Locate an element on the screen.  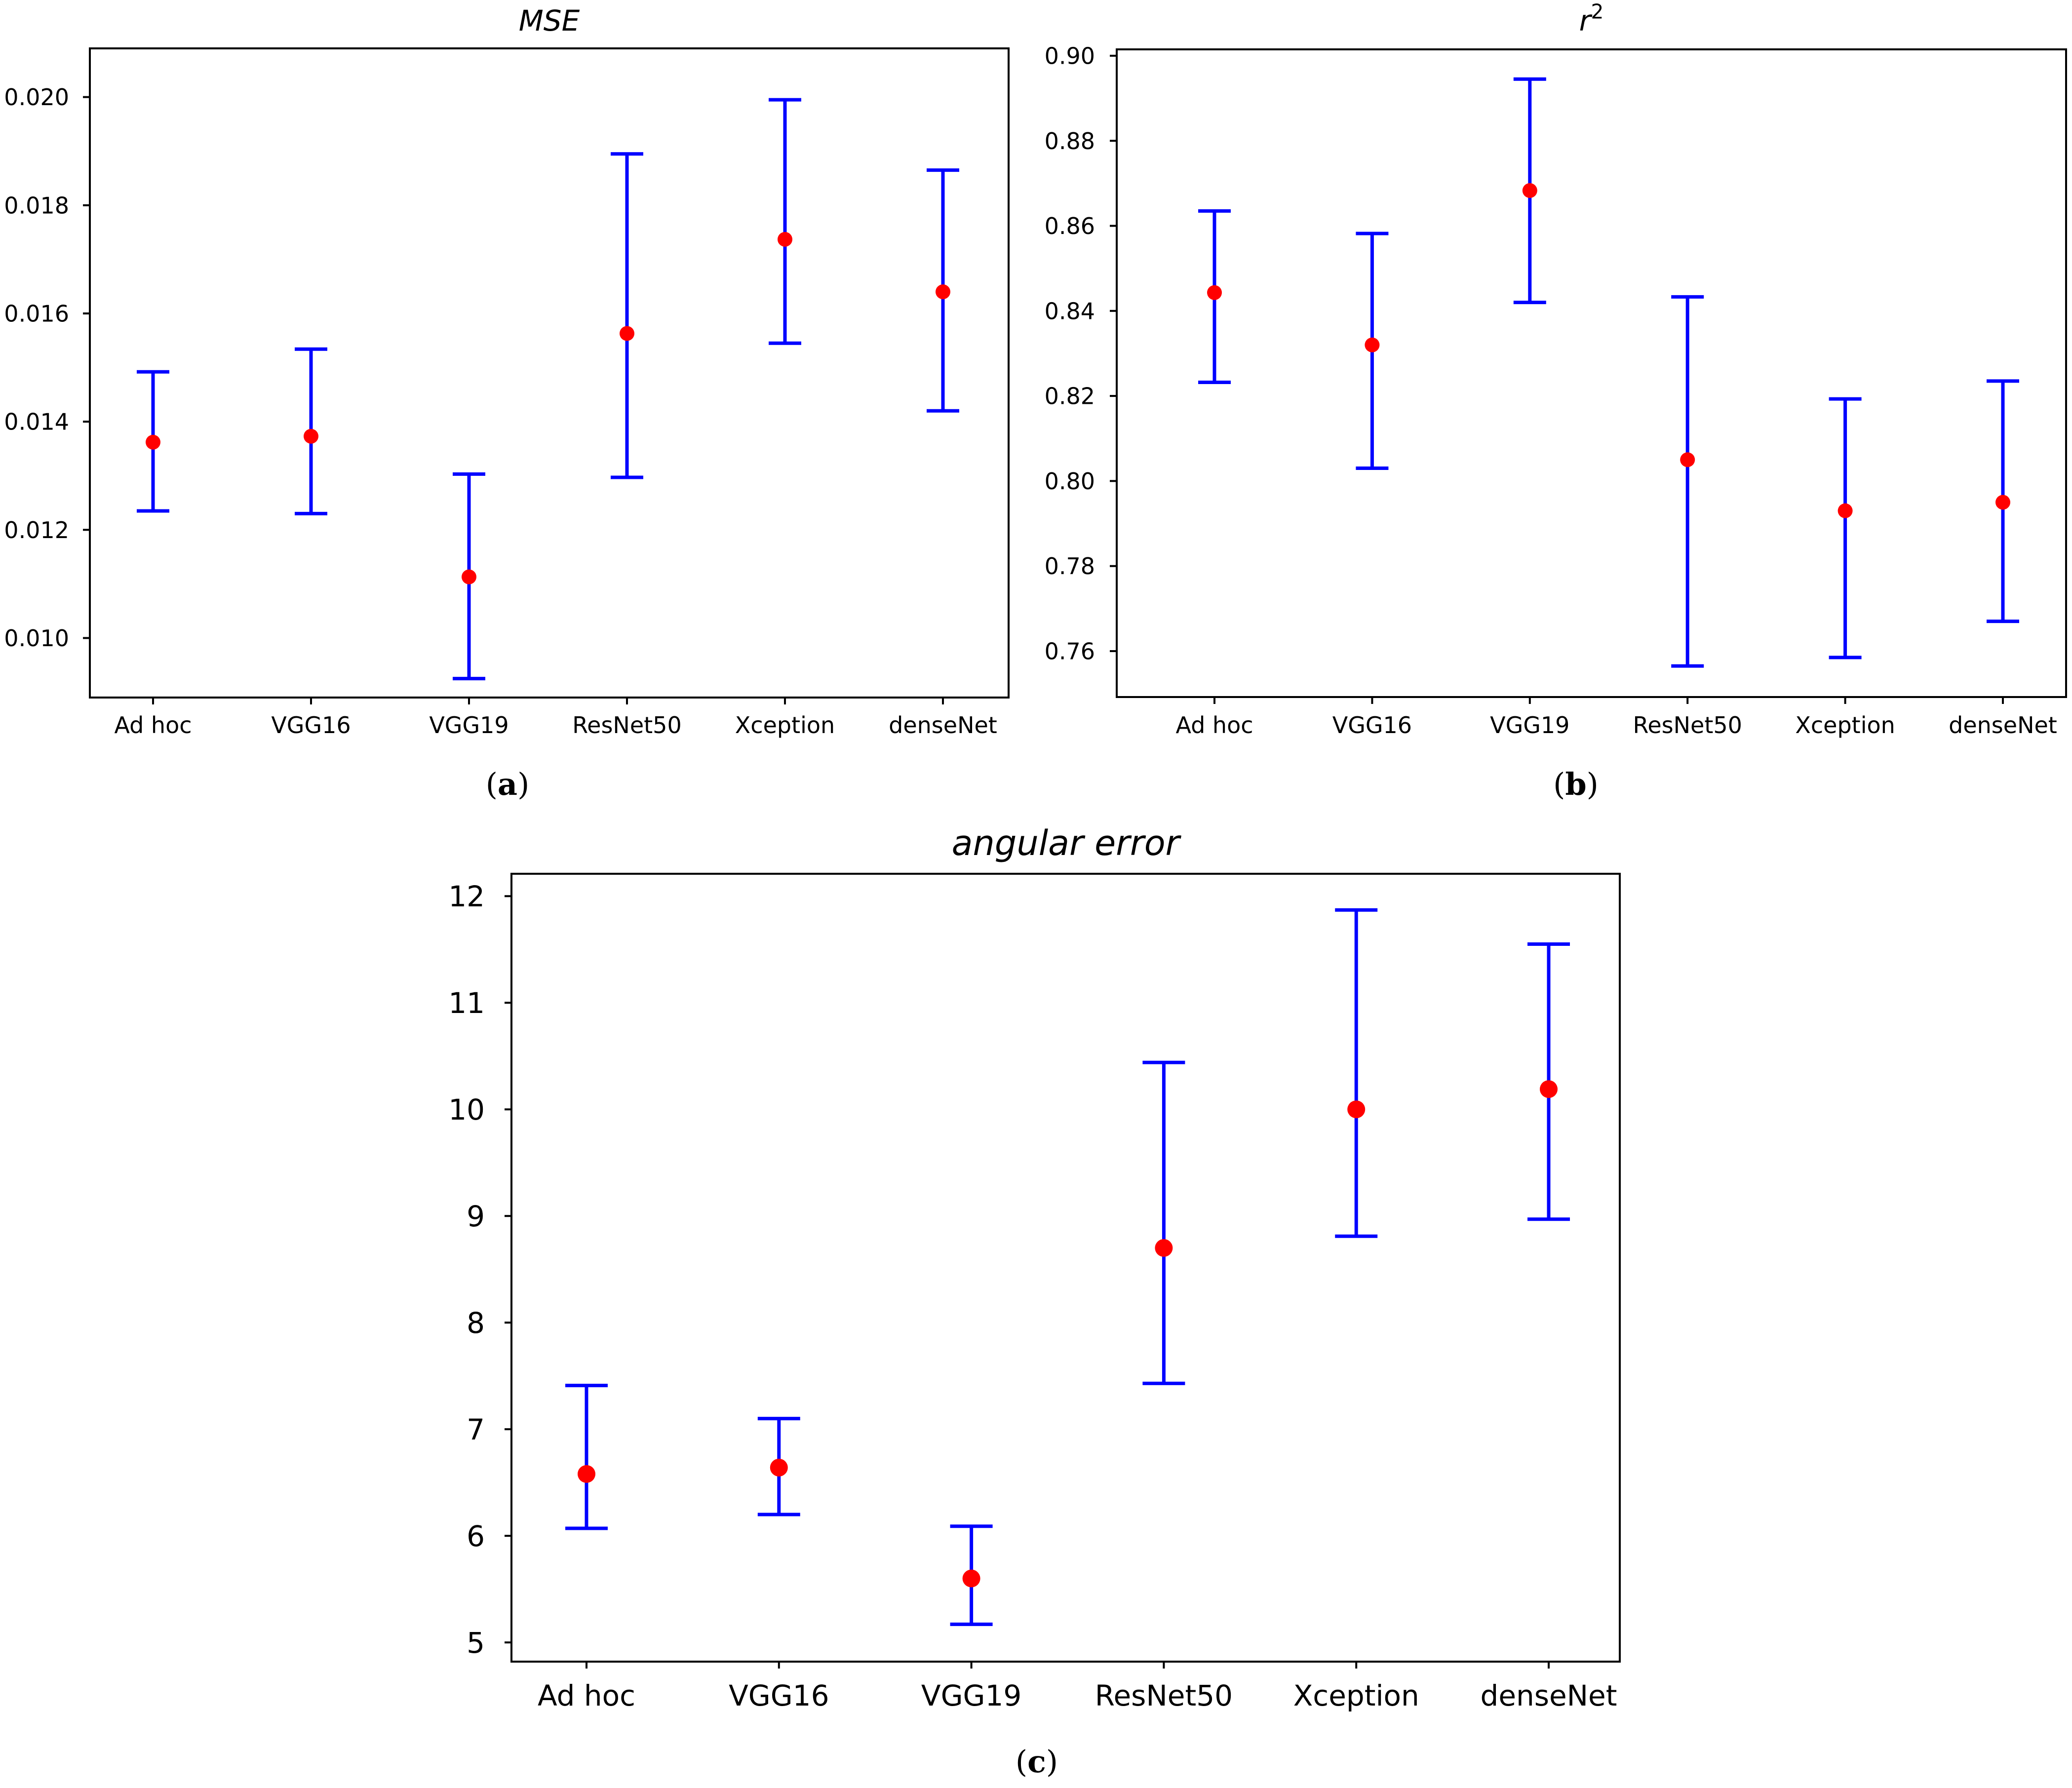
chart-title: angular error is located at coordinates (1067, 843).